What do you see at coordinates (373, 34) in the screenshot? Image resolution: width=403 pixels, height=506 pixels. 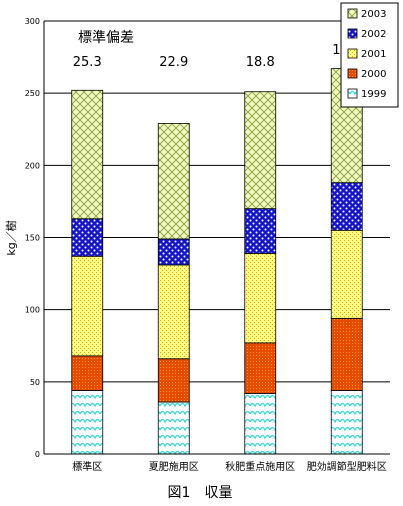 I see `legend-label: 2002` at bounding box center [373, 34].